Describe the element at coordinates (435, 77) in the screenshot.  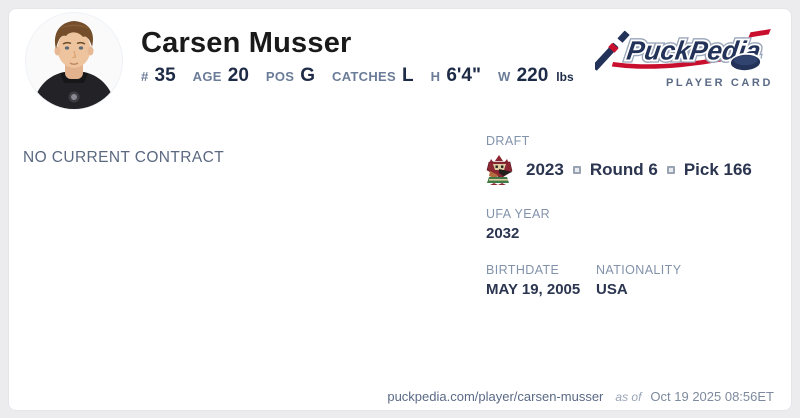
I see `stat-label: H` at that location.